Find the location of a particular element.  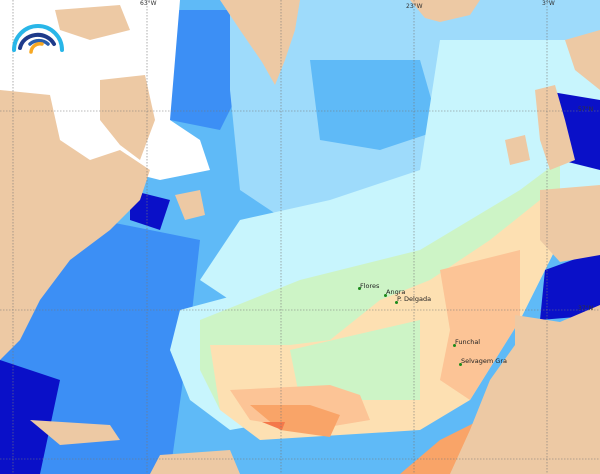

land-cuba is located at coordinates (75, 432).